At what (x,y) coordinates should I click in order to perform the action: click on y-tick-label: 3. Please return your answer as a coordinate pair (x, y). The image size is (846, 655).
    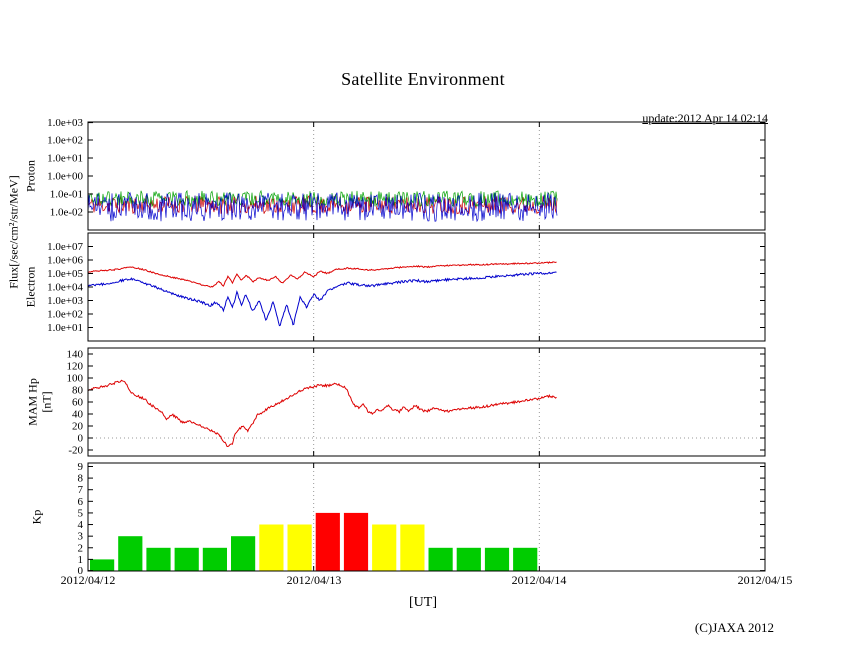
    Looking at the image, I should click on (81, 537).